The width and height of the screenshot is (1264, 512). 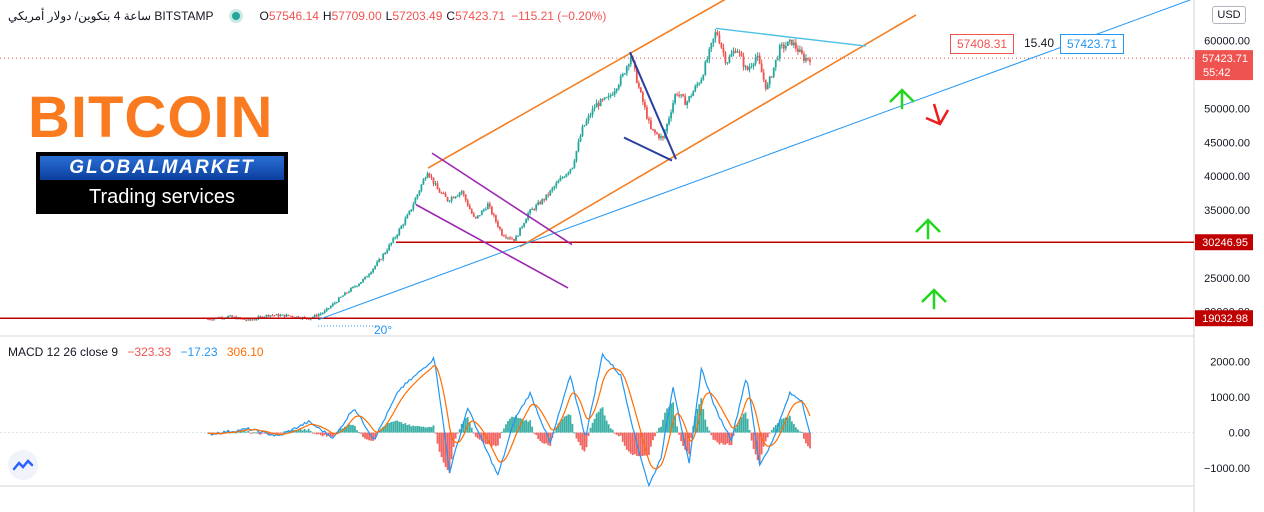 What do you see at coordinates (1227, 211) in the screenshot?
I see `price-tick-label: 35000.00` at bounding box center [1227, 211].